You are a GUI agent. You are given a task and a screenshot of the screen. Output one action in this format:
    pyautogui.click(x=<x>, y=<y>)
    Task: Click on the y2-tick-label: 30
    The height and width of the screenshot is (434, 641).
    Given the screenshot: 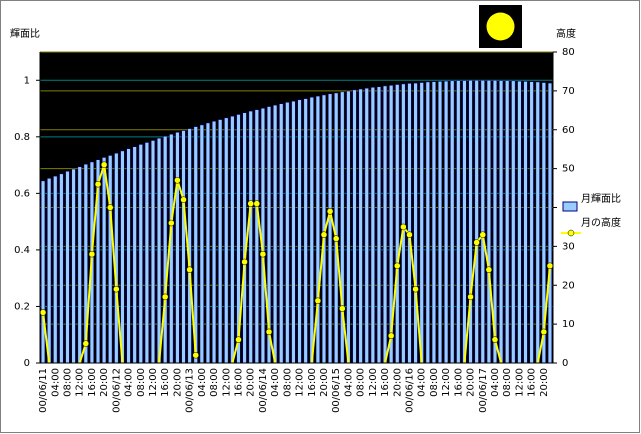 What is the action you would take?
    pyautogui.click(x=568, y=246)
    